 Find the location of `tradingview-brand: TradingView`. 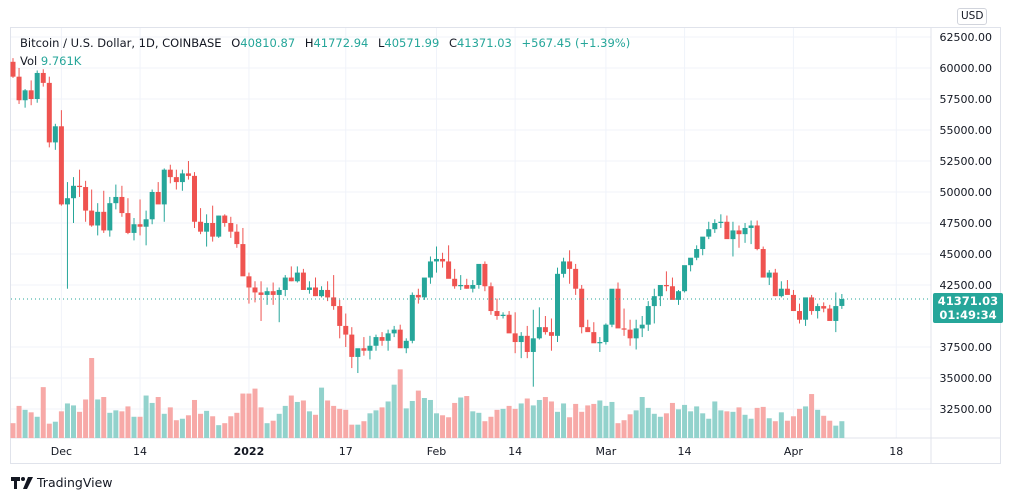

tradingview-brand: TradingView is located at coordinates (62, 482).